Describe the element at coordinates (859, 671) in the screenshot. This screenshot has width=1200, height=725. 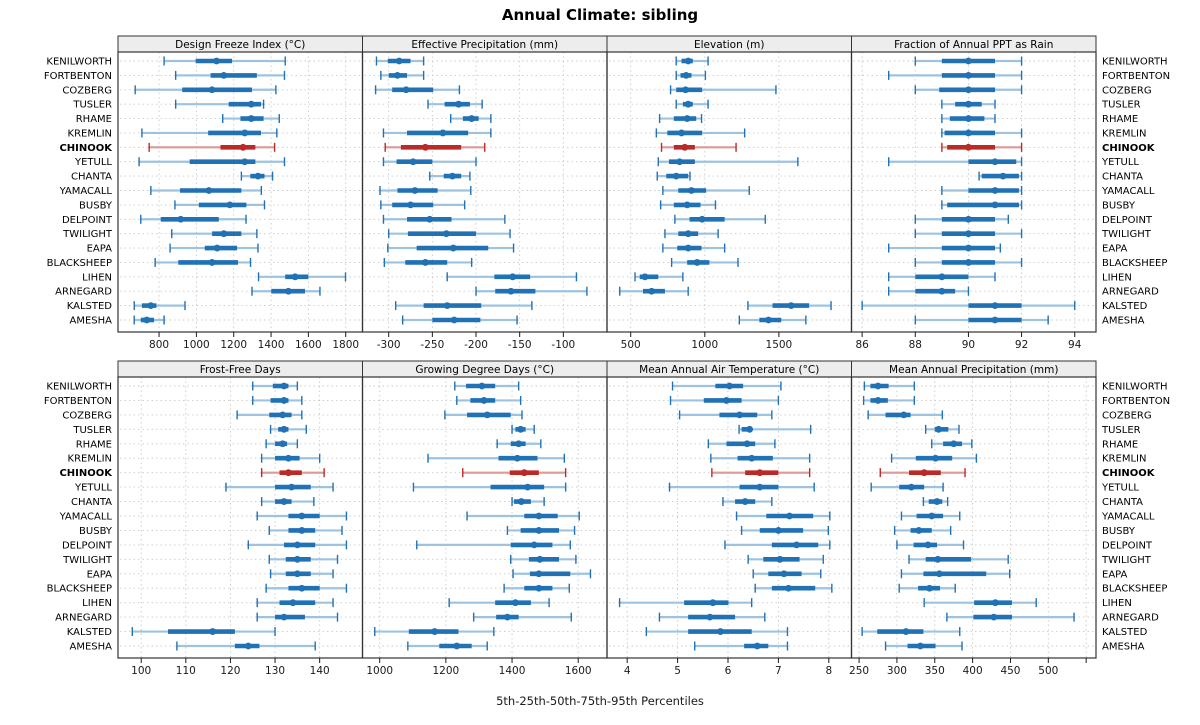
I see `x-axis-tick-label: 250` at that location.